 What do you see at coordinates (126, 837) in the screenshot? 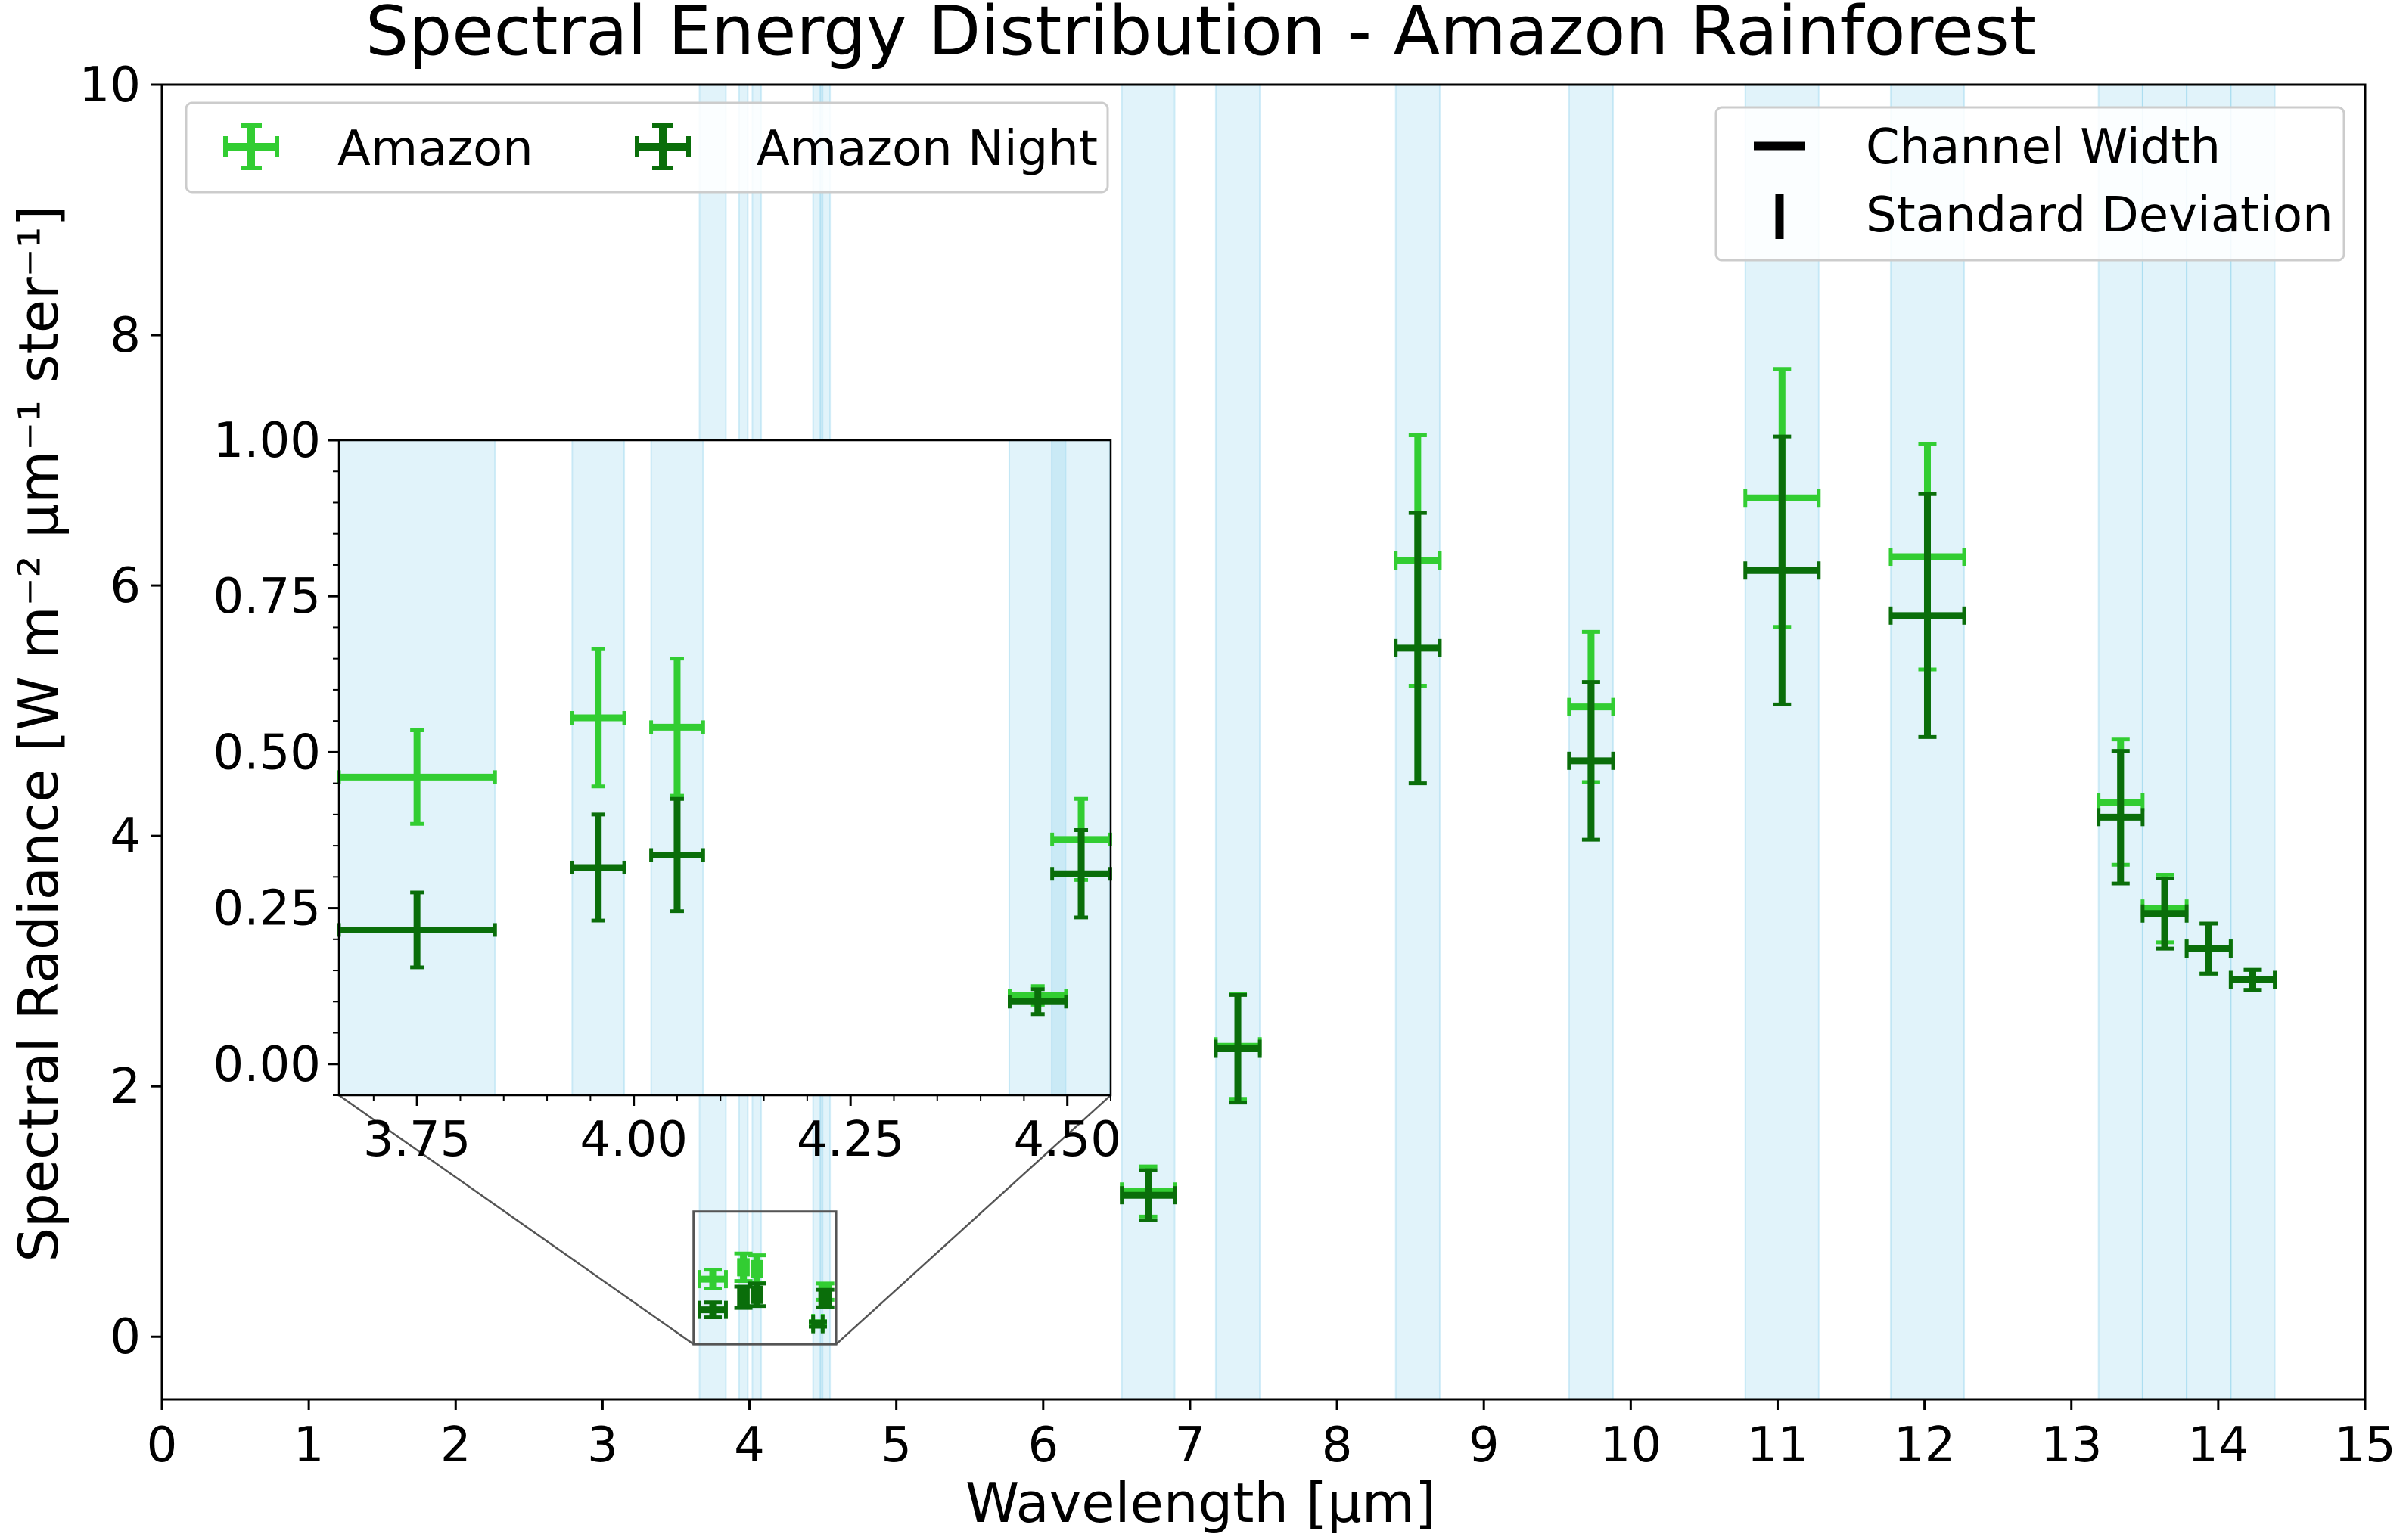
I see `y-tick-label-2: 4` at bounding box center [126, 837].